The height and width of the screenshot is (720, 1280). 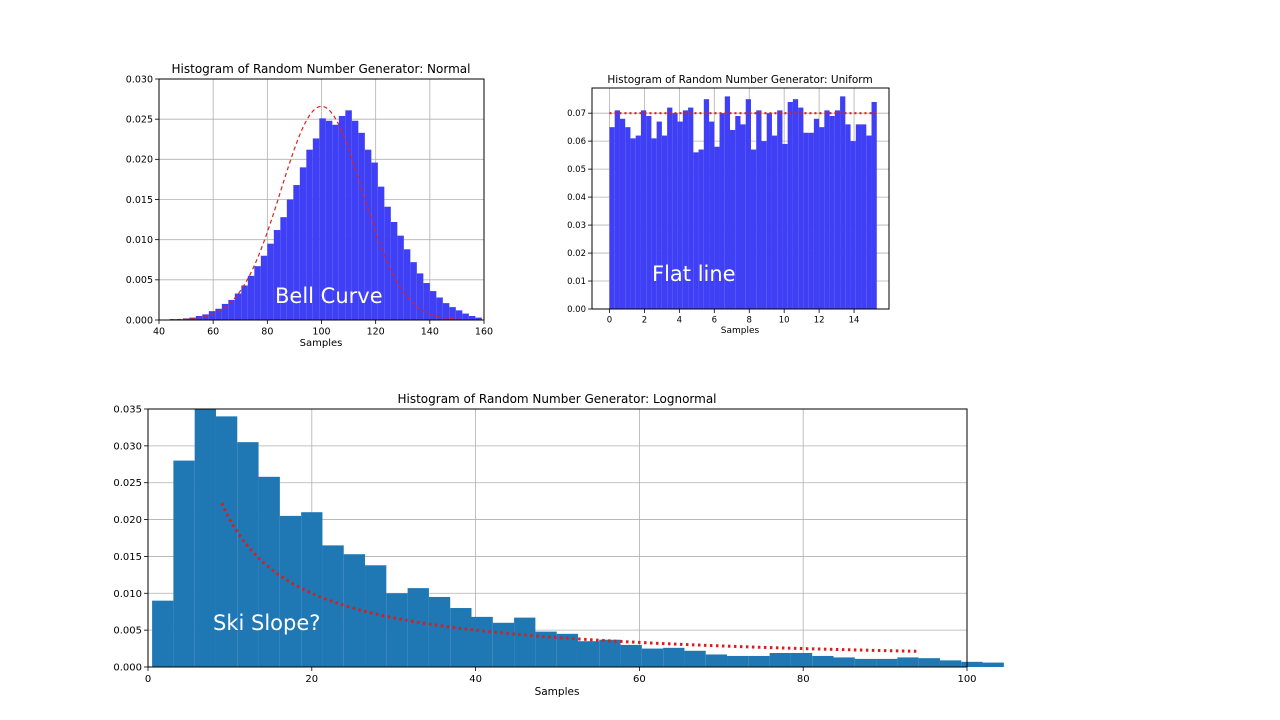 What do you see at coordinates (376, 332) in the screenshot?
I see `normal-x-tick-label: 120` at bounding box center [376, 332].